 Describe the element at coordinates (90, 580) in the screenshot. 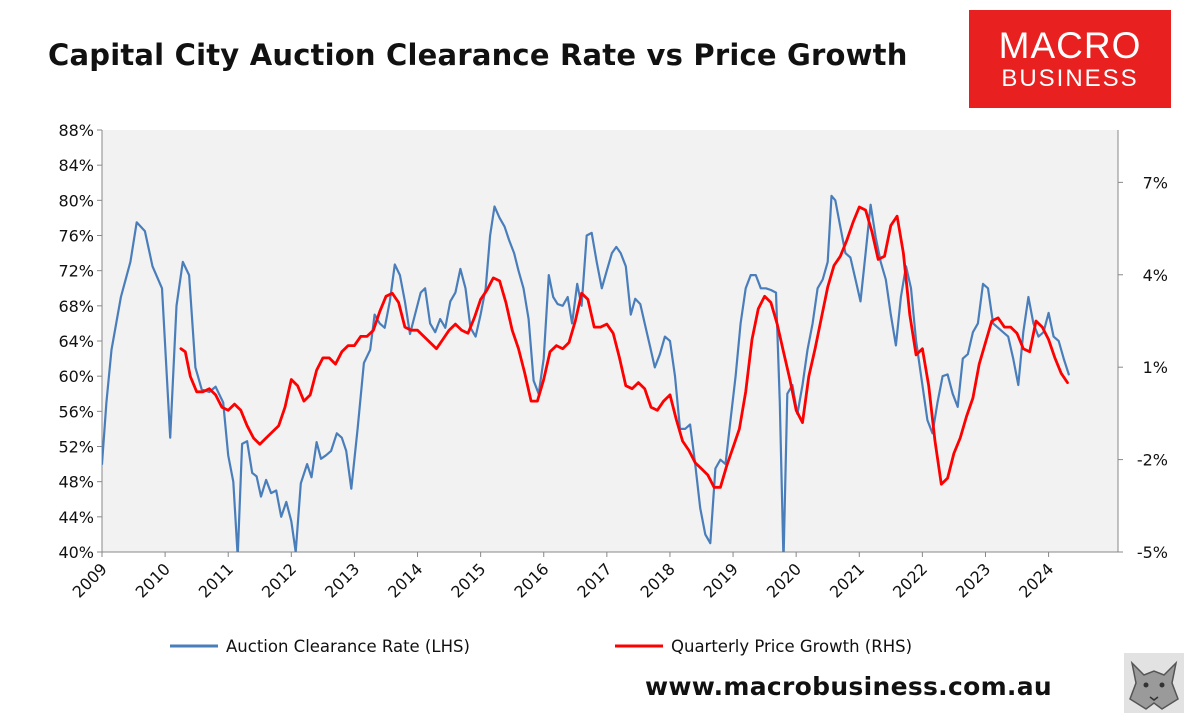

I see `x-tick-label: 2009` at that location.